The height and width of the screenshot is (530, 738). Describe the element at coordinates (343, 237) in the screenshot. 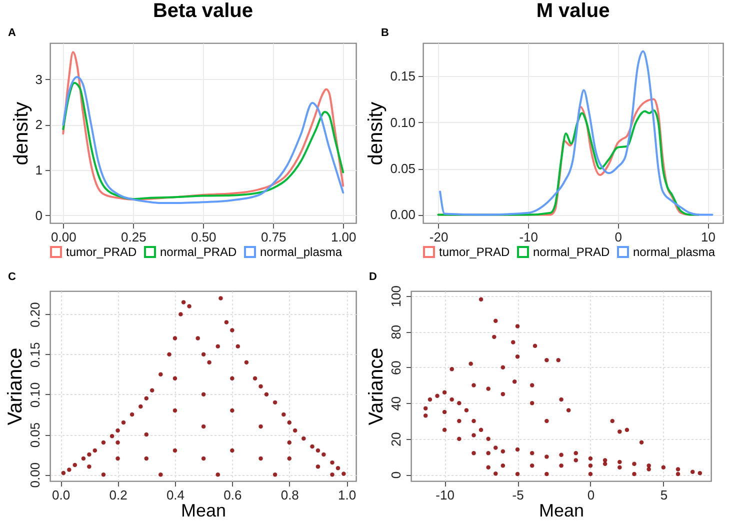

I see `x-tick-label: 1.00` at that location.